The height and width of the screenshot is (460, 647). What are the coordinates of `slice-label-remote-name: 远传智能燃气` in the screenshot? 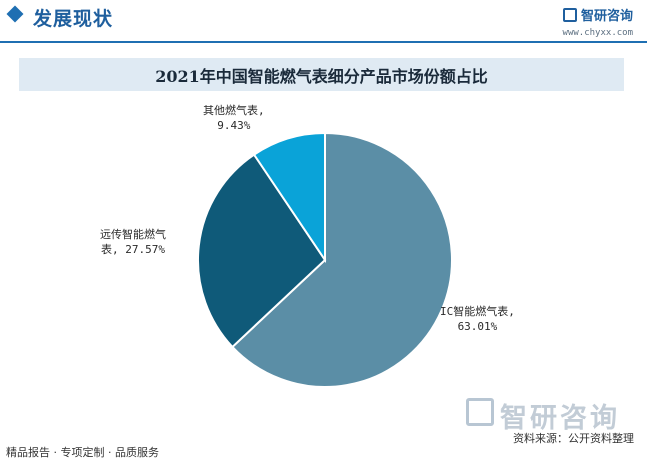 It's located at (133, 234).